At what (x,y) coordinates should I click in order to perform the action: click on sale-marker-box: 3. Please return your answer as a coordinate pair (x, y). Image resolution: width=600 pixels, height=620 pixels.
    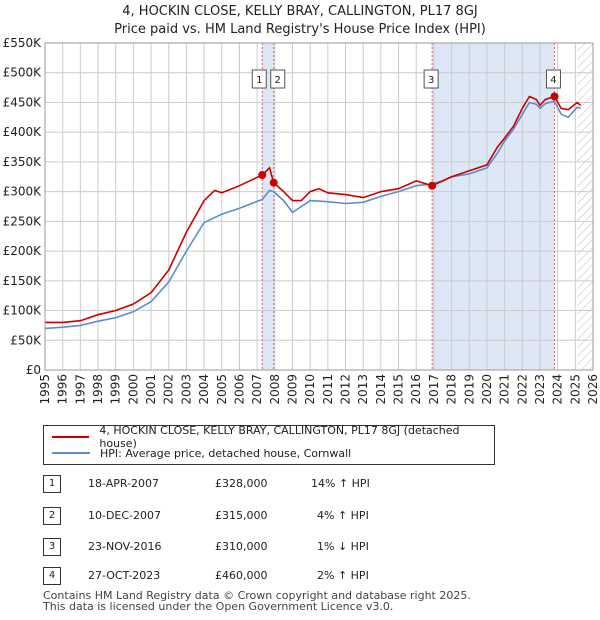
    Looking at the image, I should click on (431, 79).